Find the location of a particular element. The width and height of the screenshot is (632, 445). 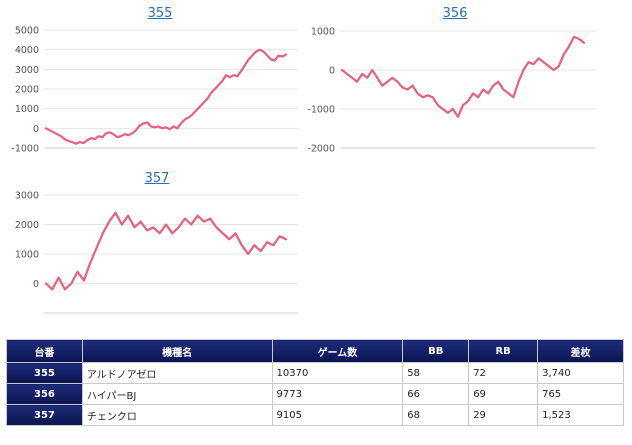

header-game-count: ゲーム数 is located at coordinates (337, 351).